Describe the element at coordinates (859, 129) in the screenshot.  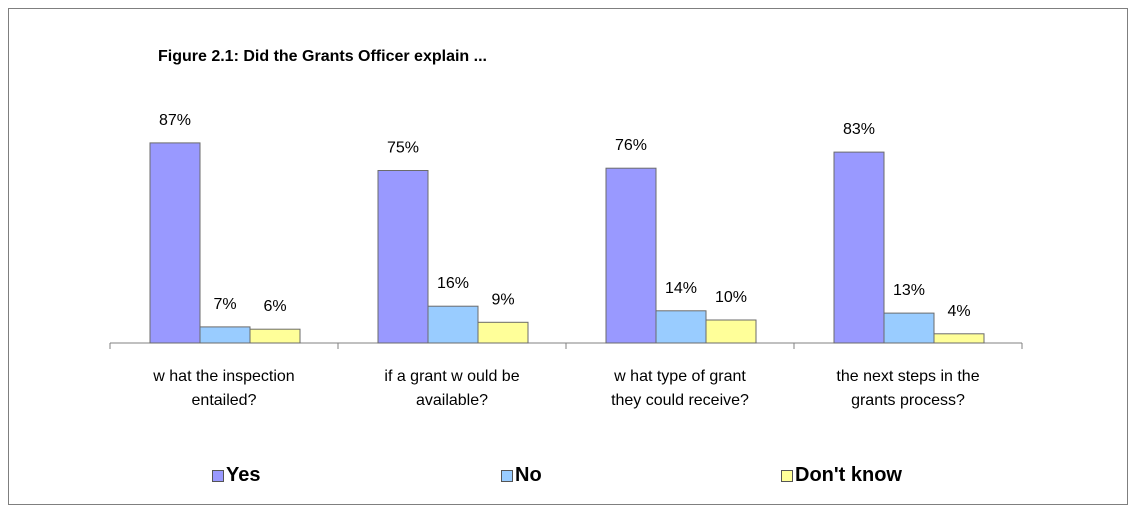
I see `data-label: 83%` at that location.